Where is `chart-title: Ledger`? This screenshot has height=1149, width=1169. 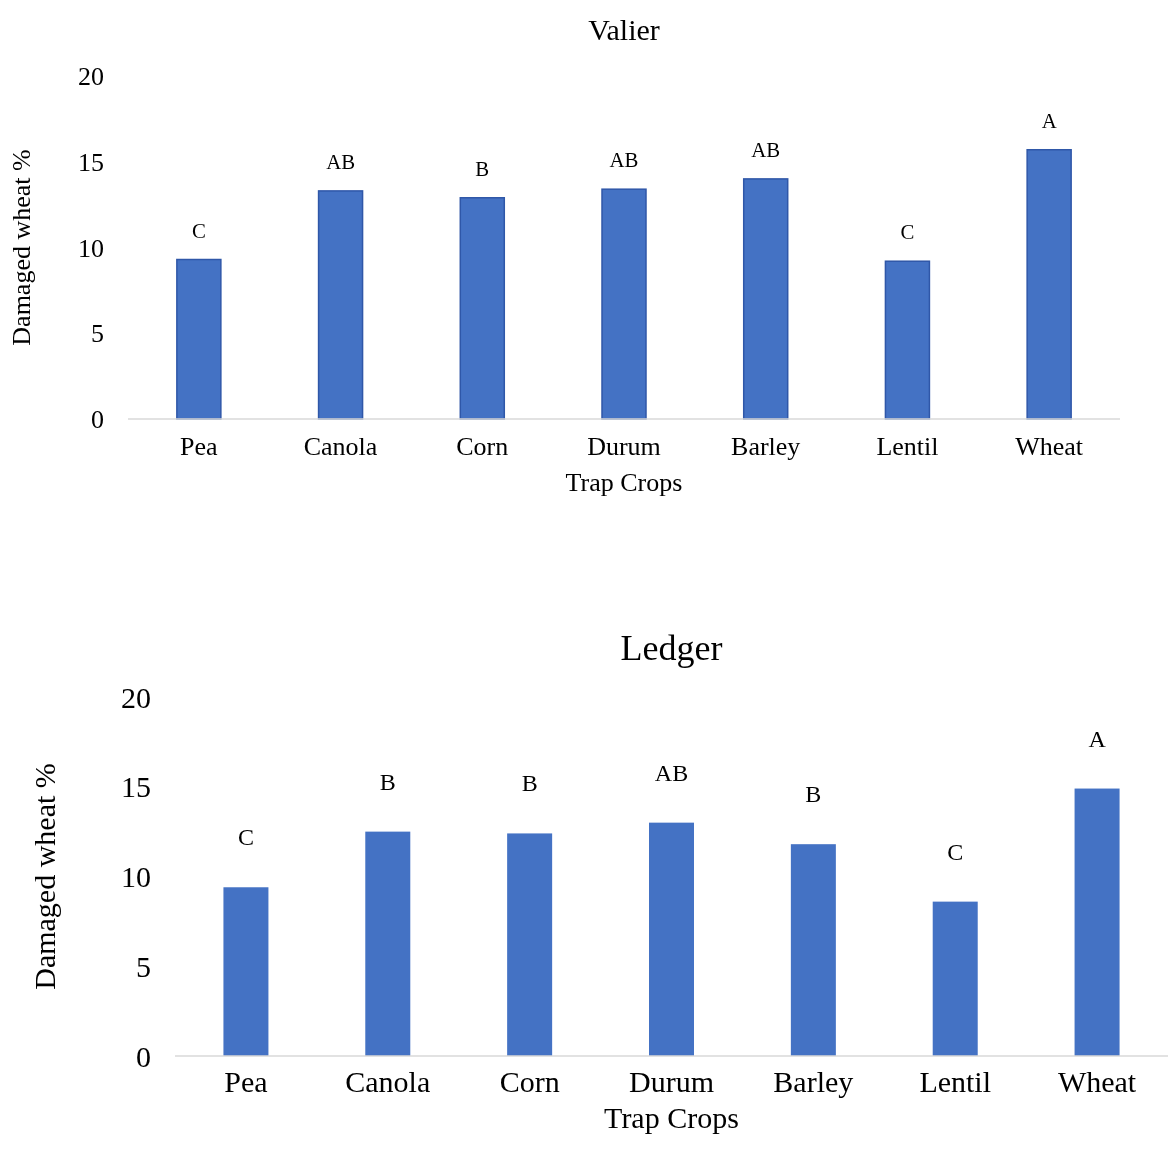
chart-title: Ledger is located at coordinates (671, 648).